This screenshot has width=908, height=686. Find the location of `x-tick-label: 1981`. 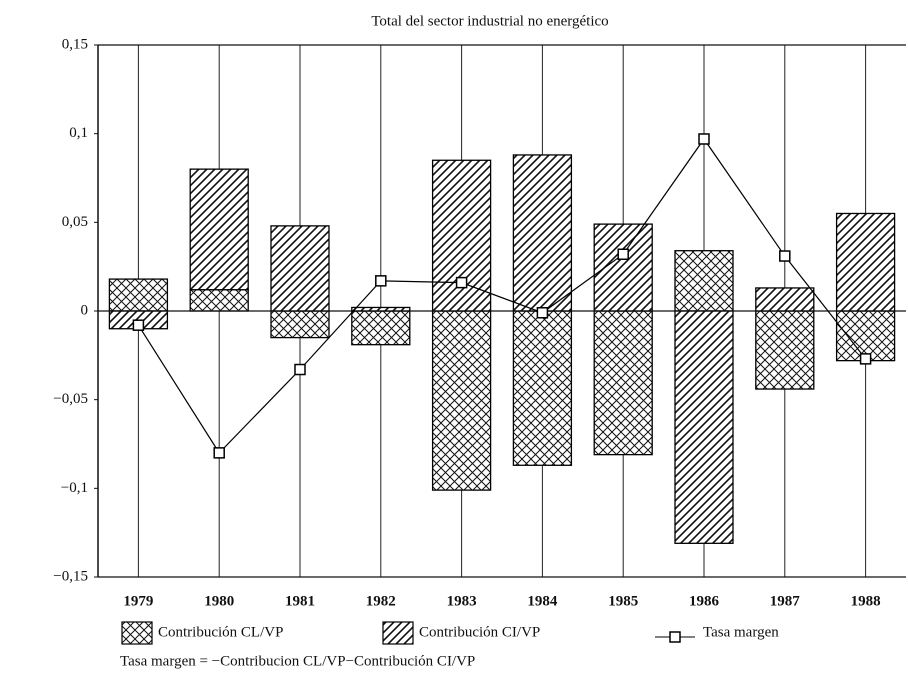

x-tick-label: 1981 is located at coordinates (300, 601).